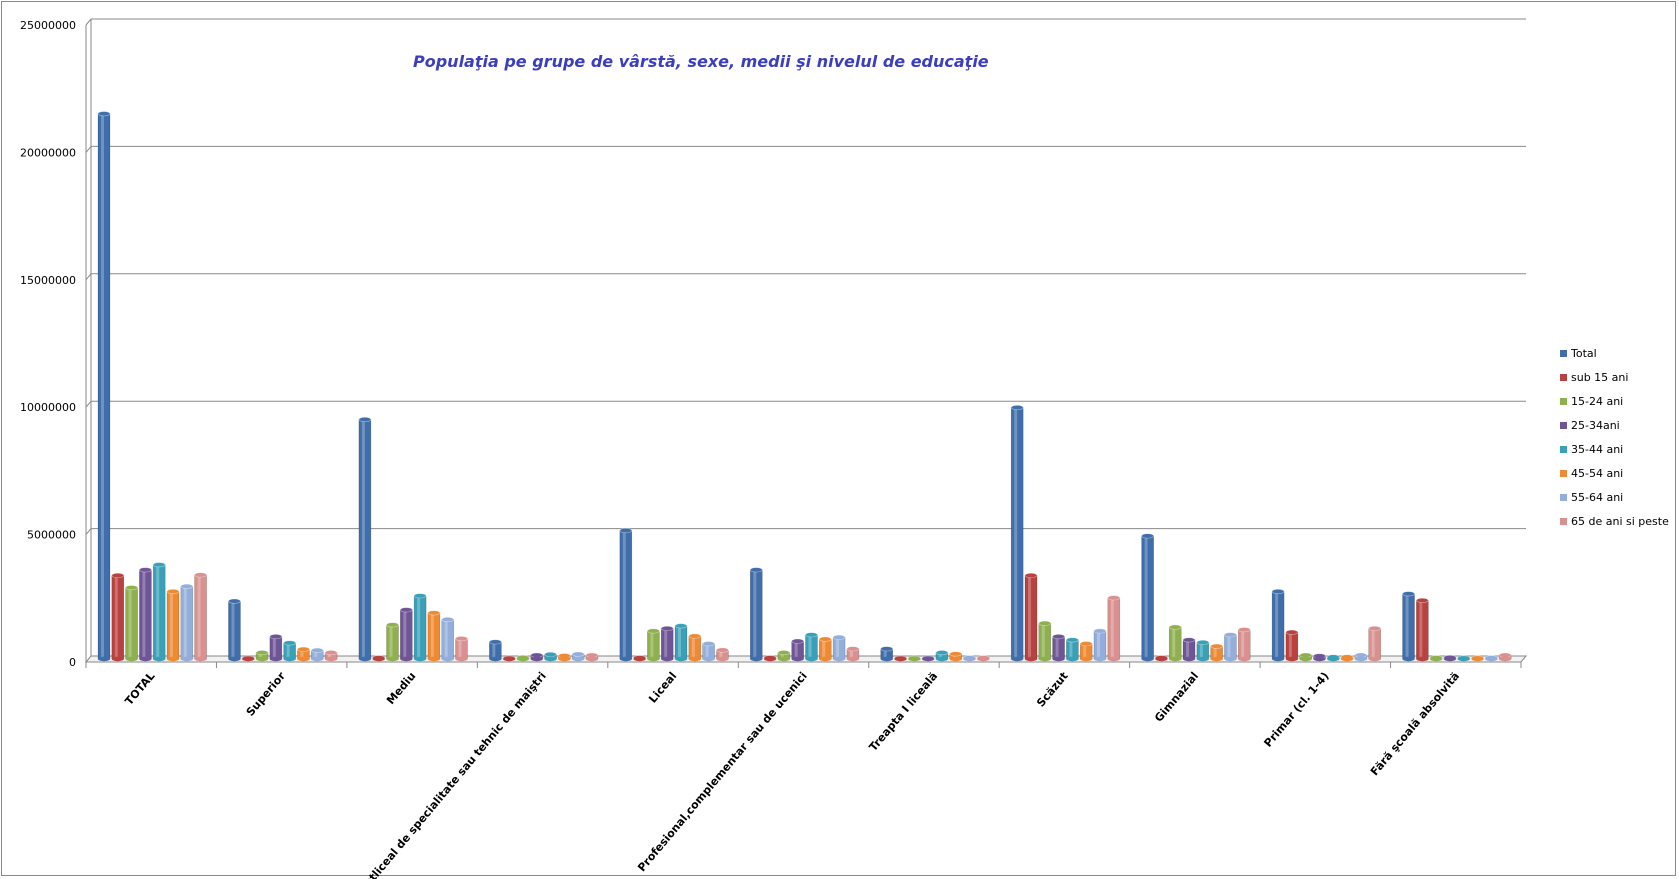 Image resolution: width=1679 pixels, height=879 pixels. I want to click on legend-label: 35-44 ani, so click(1597, 449).